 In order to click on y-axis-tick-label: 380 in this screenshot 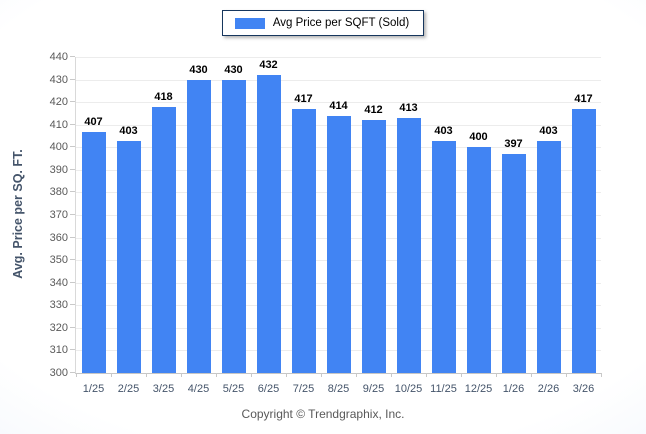, I will do `click(58, 192)`.